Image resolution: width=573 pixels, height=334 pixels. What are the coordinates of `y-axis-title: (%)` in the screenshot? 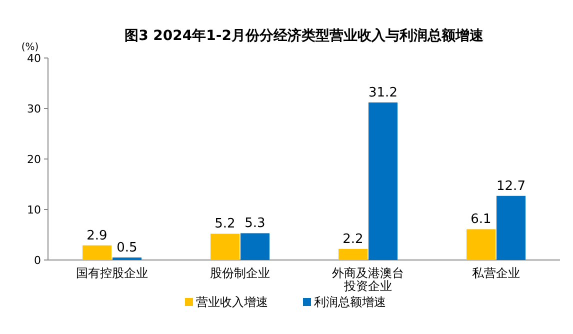 It's located at (30, 47).